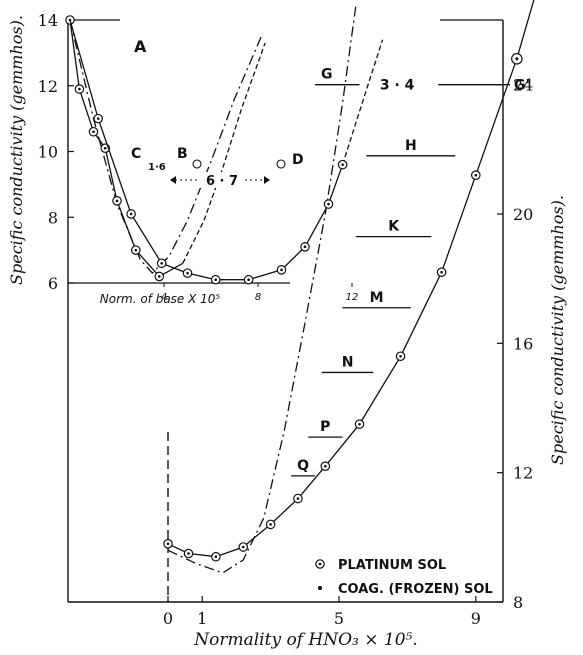 This screenshot has width=583, height=655. Describe the element at coordinates (394, 227) in the screenshot. I see `band-label: K` at that location.